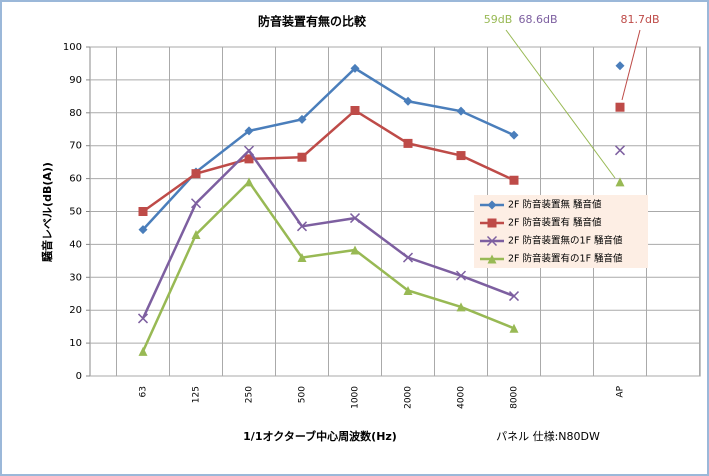 This screenshot has height=476, width=709. Describe the element at coordinates (75, 146) in the screenshot. I see `y-tick-label: 70` at that location.